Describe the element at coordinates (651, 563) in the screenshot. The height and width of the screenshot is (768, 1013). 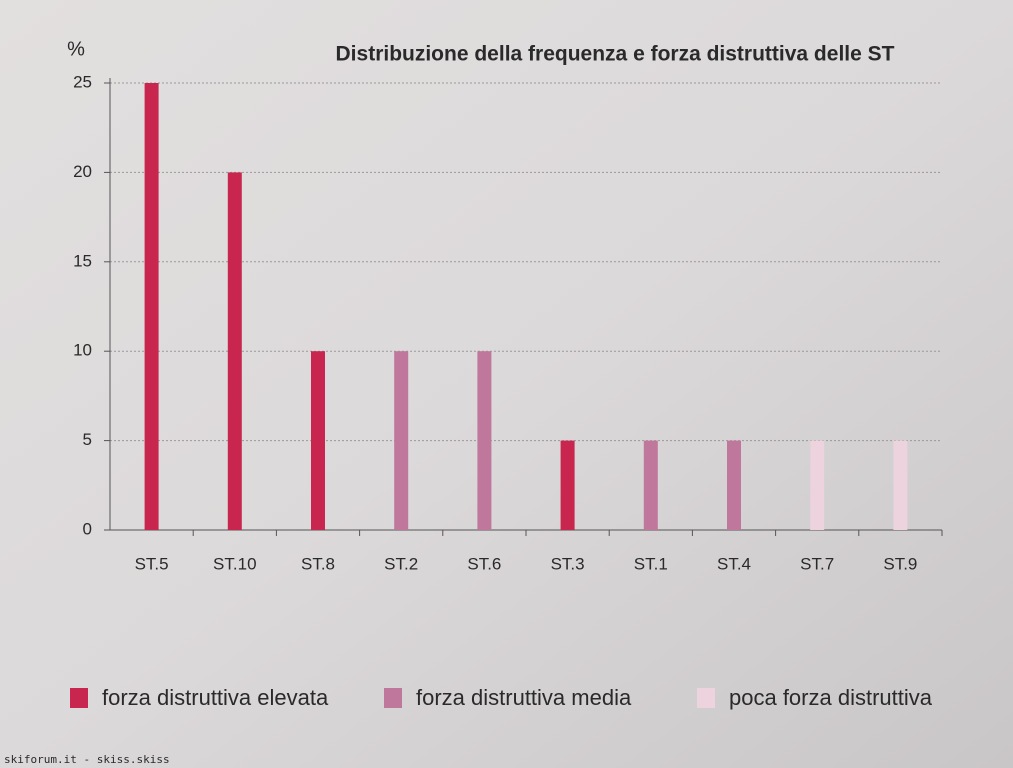
I see `x-tick-label: ST.1` at that location.